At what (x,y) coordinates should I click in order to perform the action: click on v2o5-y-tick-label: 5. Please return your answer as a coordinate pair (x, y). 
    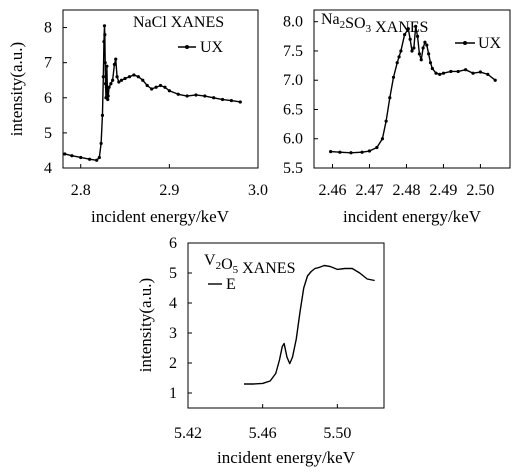
    Looking at the image, I should click on (173, 273).